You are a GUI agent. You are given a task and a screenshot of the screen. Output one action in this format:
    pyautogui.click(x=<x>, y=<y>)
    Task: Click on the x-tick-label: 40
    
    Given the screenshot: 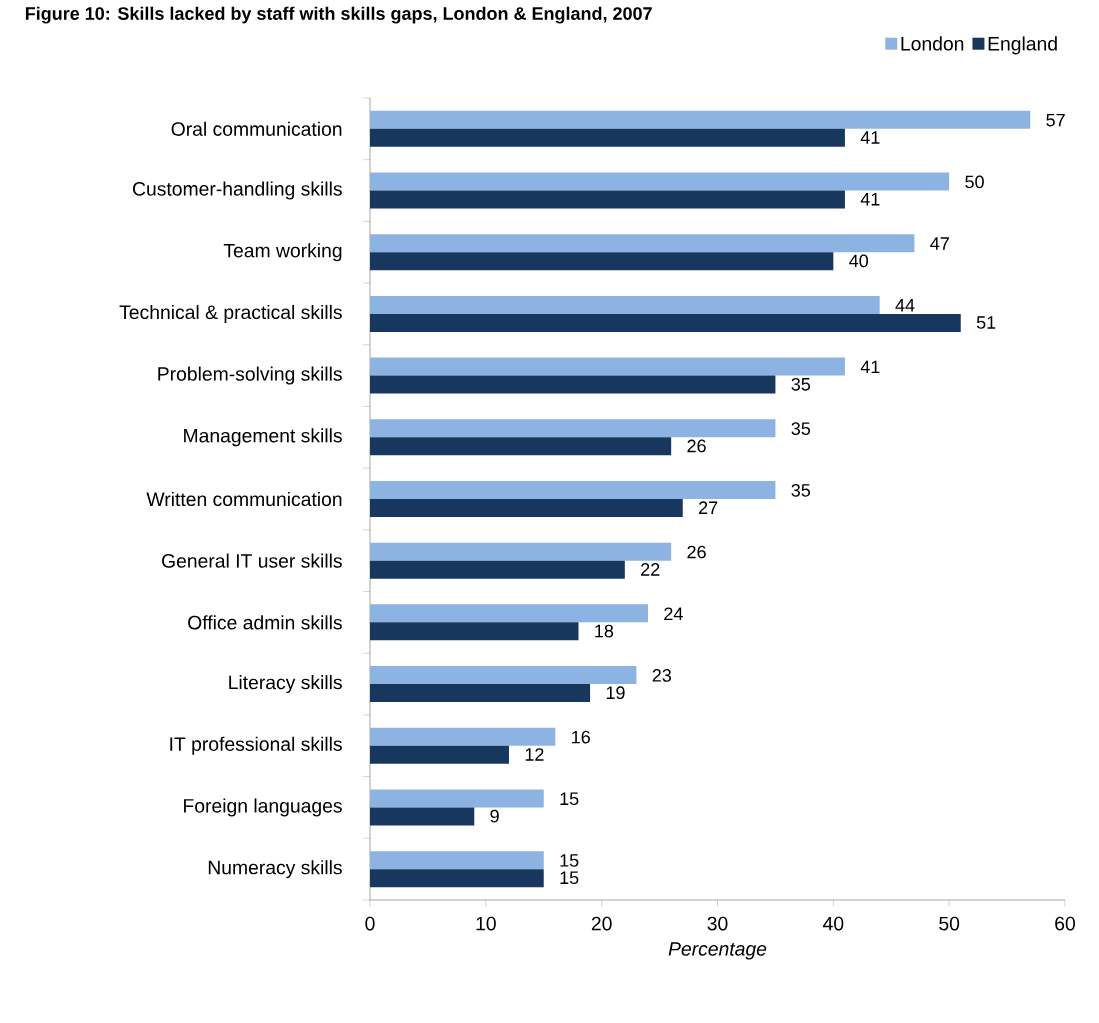 What is the action you would take?
    pyautogui.click(x=833, y=923)
    